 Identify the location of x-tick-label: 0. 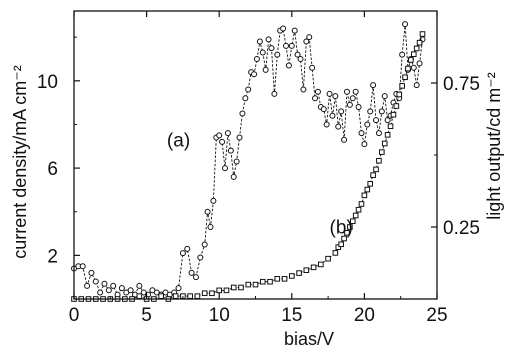
(74, 315).